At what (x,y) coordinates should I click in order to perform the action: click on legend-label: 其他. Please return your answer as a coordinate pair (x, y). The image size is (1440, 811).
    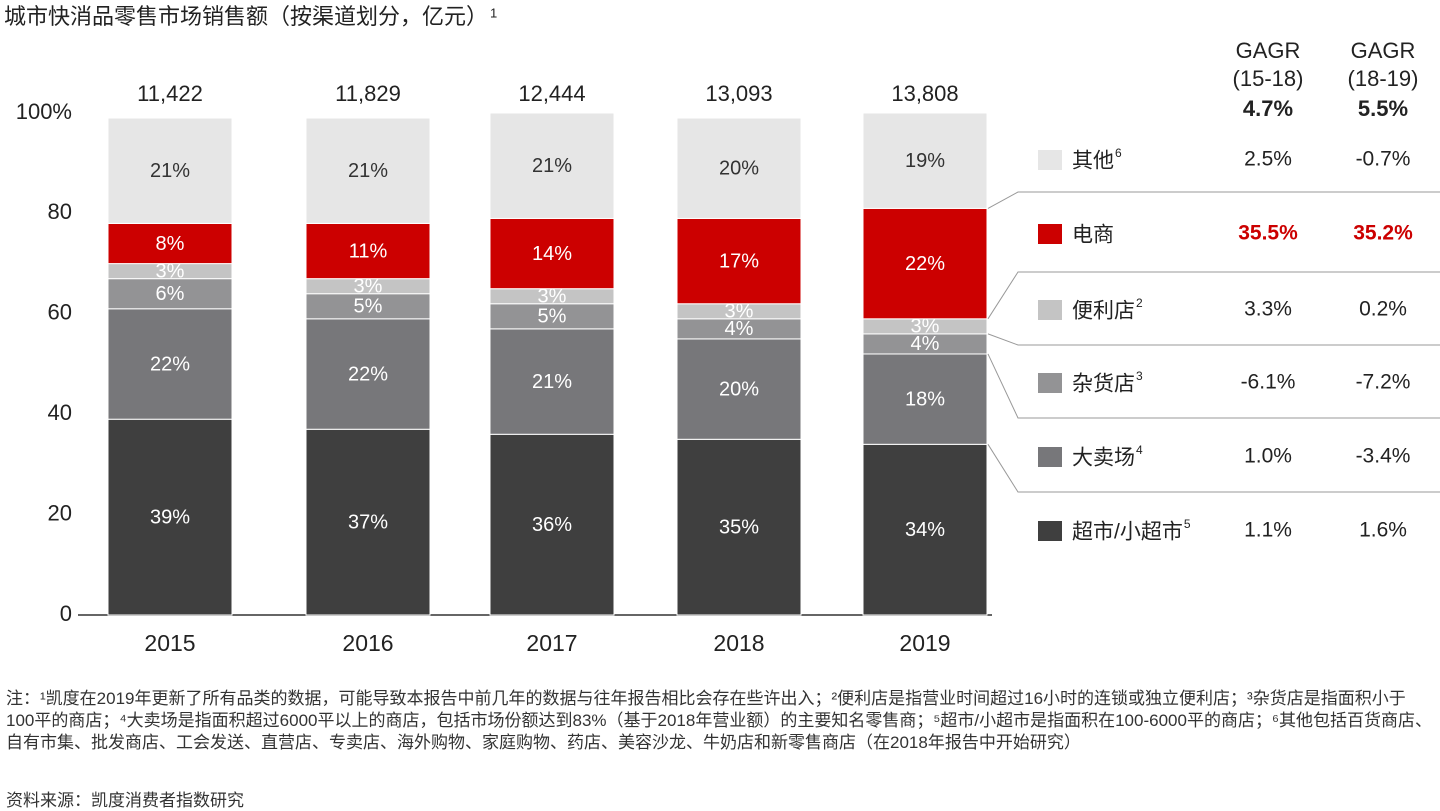
    Looking at the image, I should click on (1093, 161).